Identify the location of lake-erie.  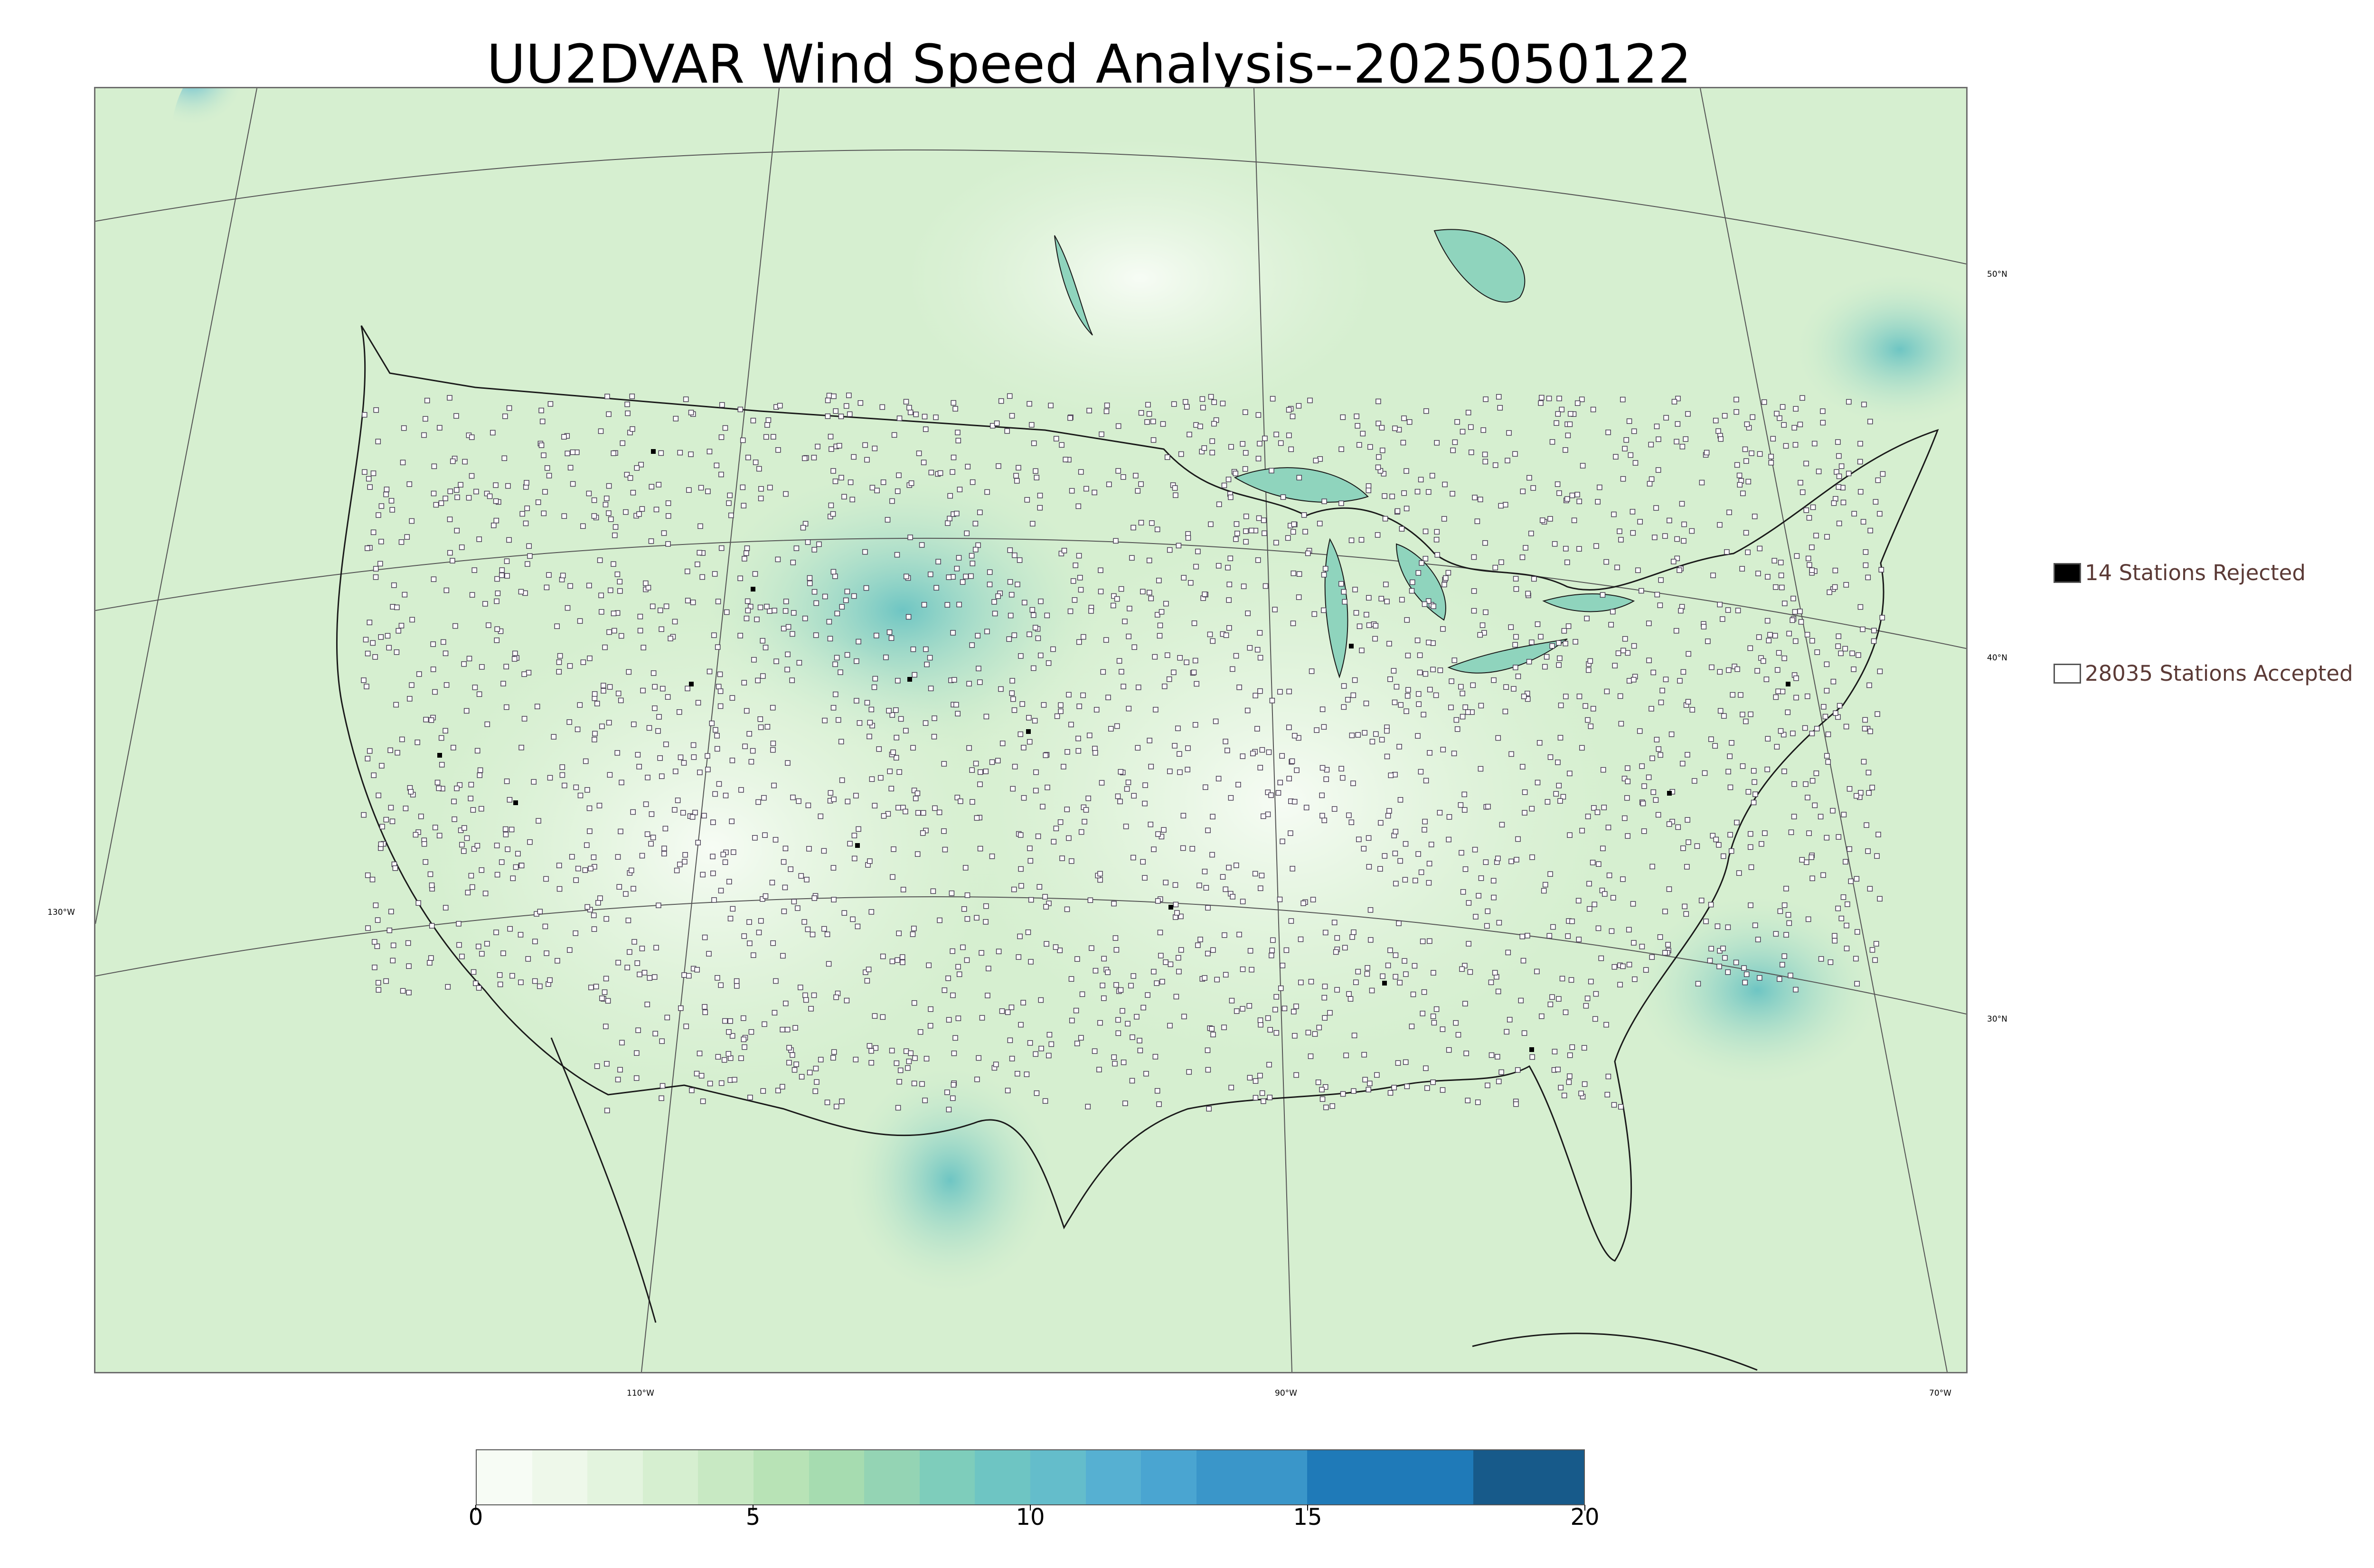
(1507, 656).